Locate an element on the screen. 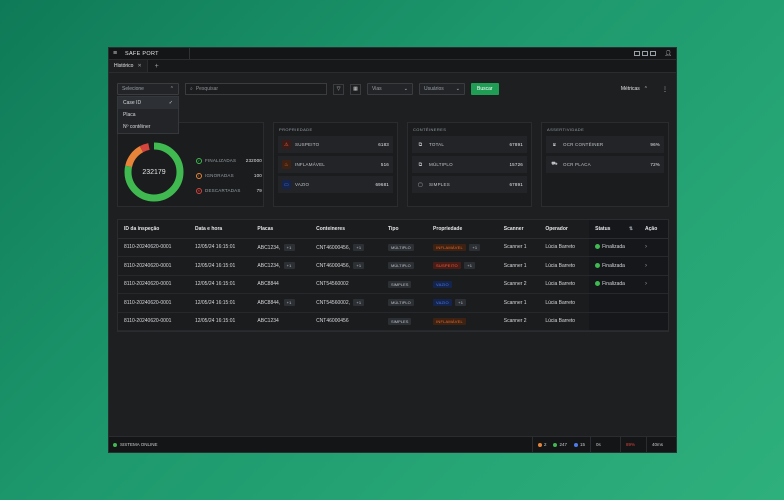  metric-value: 67891 is located at coordinates (516, 184).